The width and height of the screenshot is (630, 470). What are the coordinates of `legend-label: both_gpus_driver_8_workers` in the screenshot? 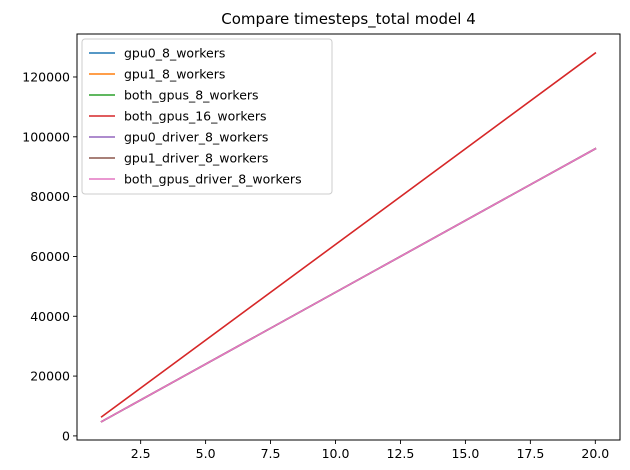 It's located at (213, 179).